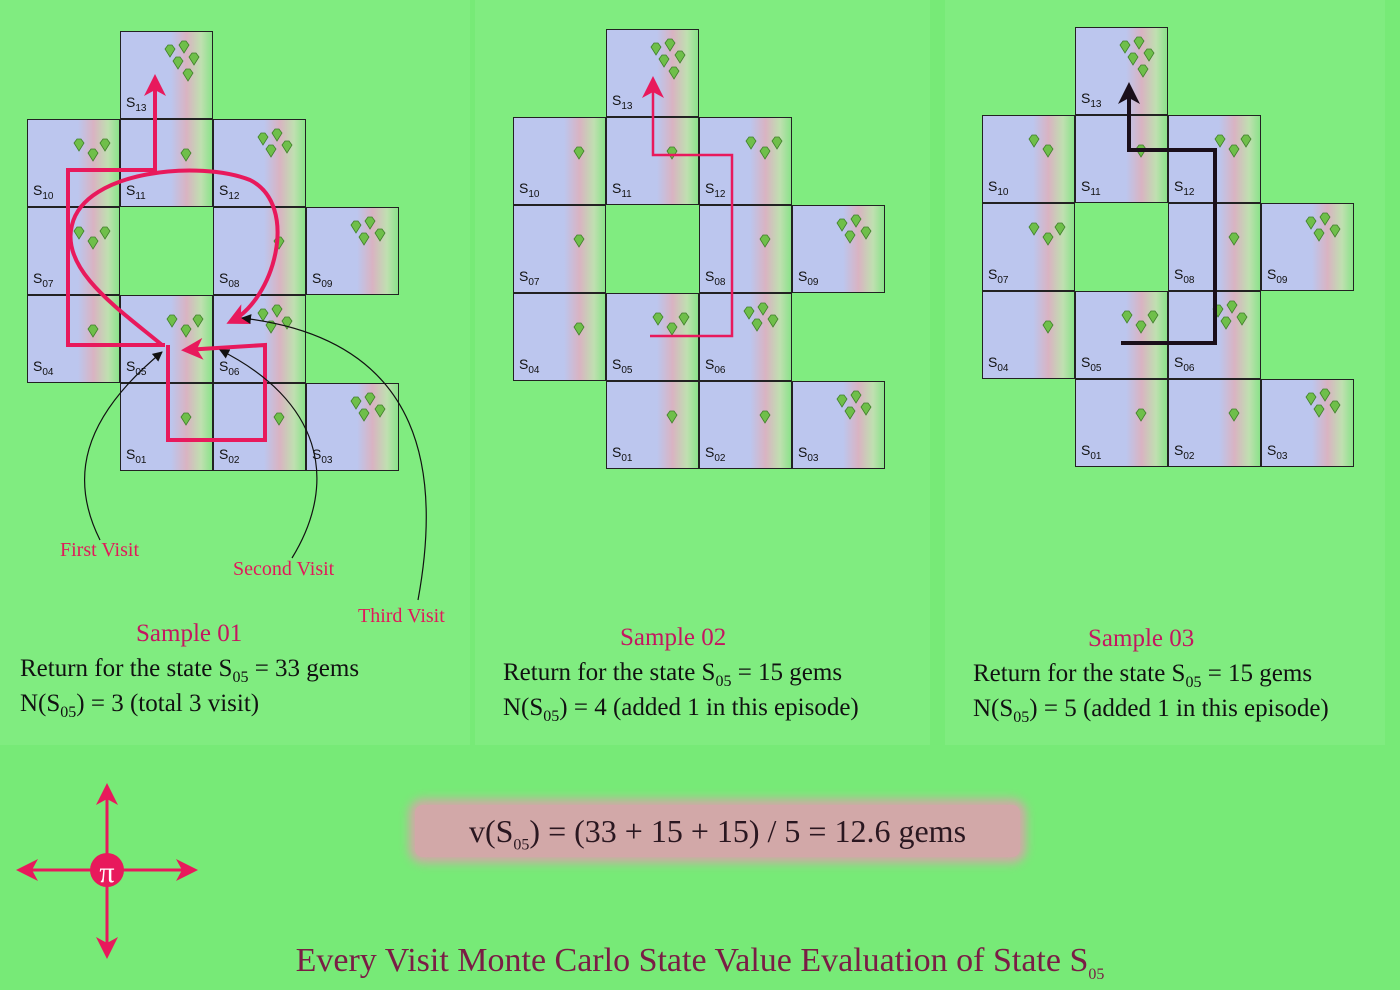 The image size is (1400, 990). Describe the element at coordinates (681, 709) in the screenshot. I see `visit-count-line: N(S05) = 4 (added 1 in this episode)` at that location.